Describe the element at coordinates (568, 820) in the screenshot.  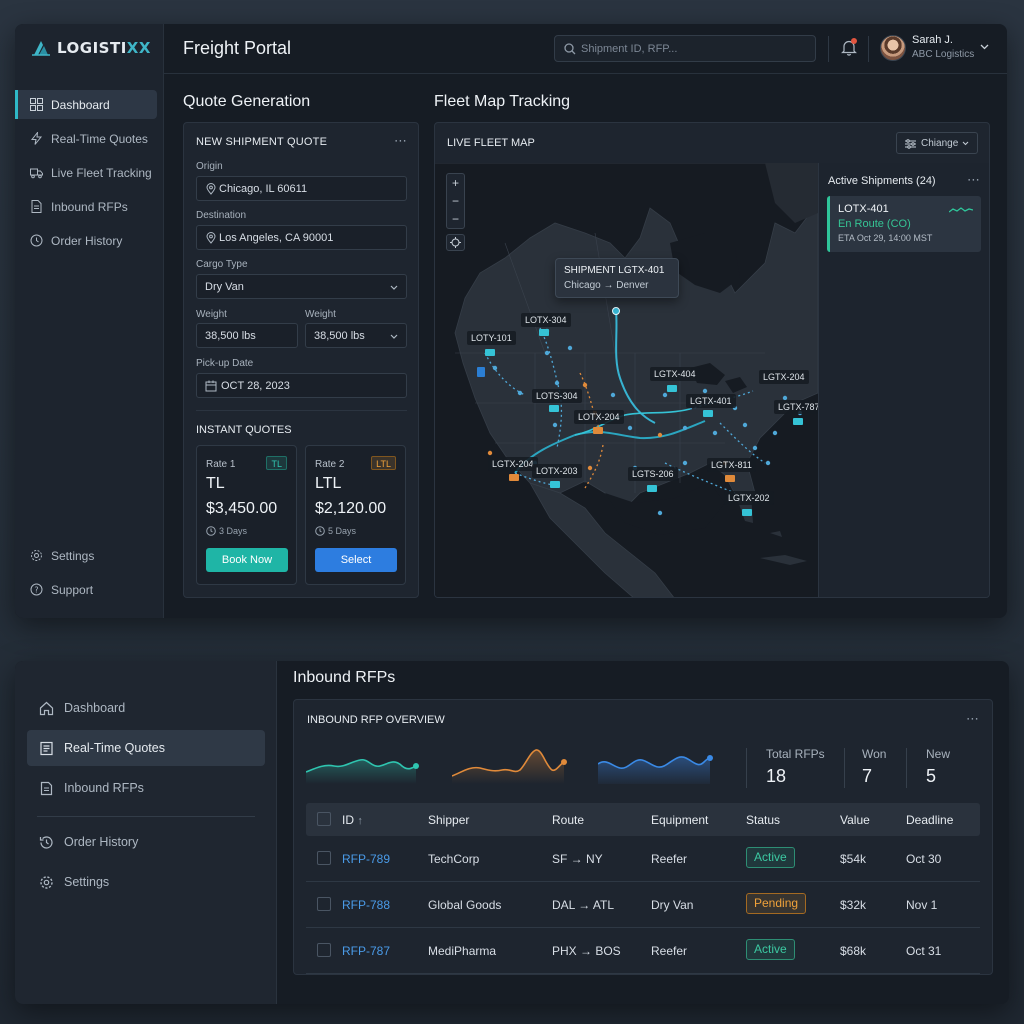
I see `column-header-route: Route` at that location.